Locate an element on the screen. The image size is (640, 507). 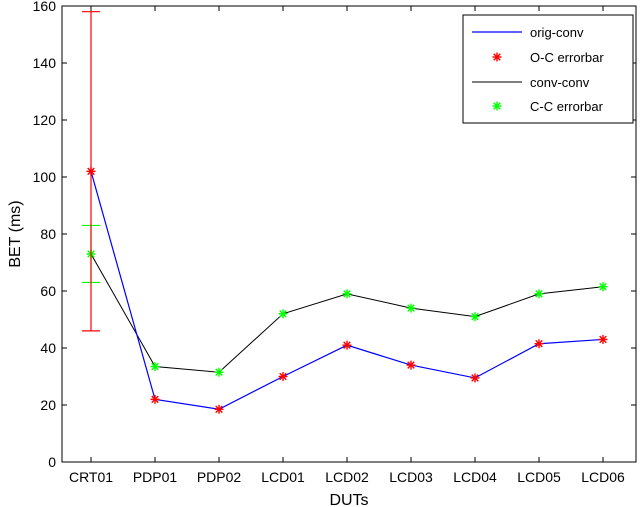
y-tick-label: 80 is located at coordinates (48, 234).